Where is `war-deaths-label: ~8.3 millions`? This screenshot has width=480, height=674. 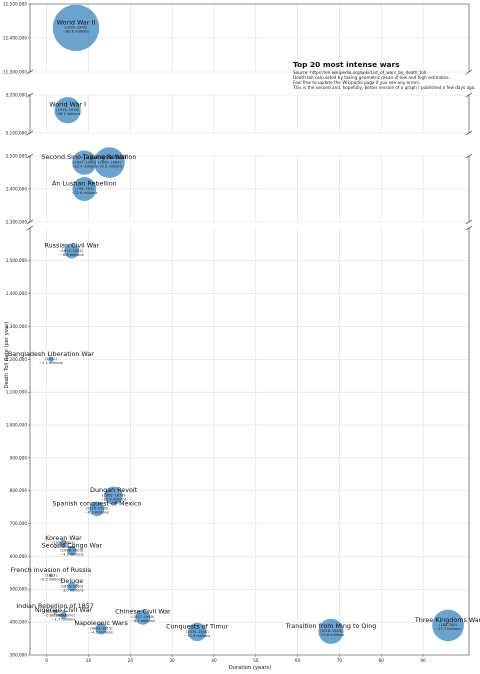 war-deaths-label: ~8.3 millions is located at coordinates (97, 513).